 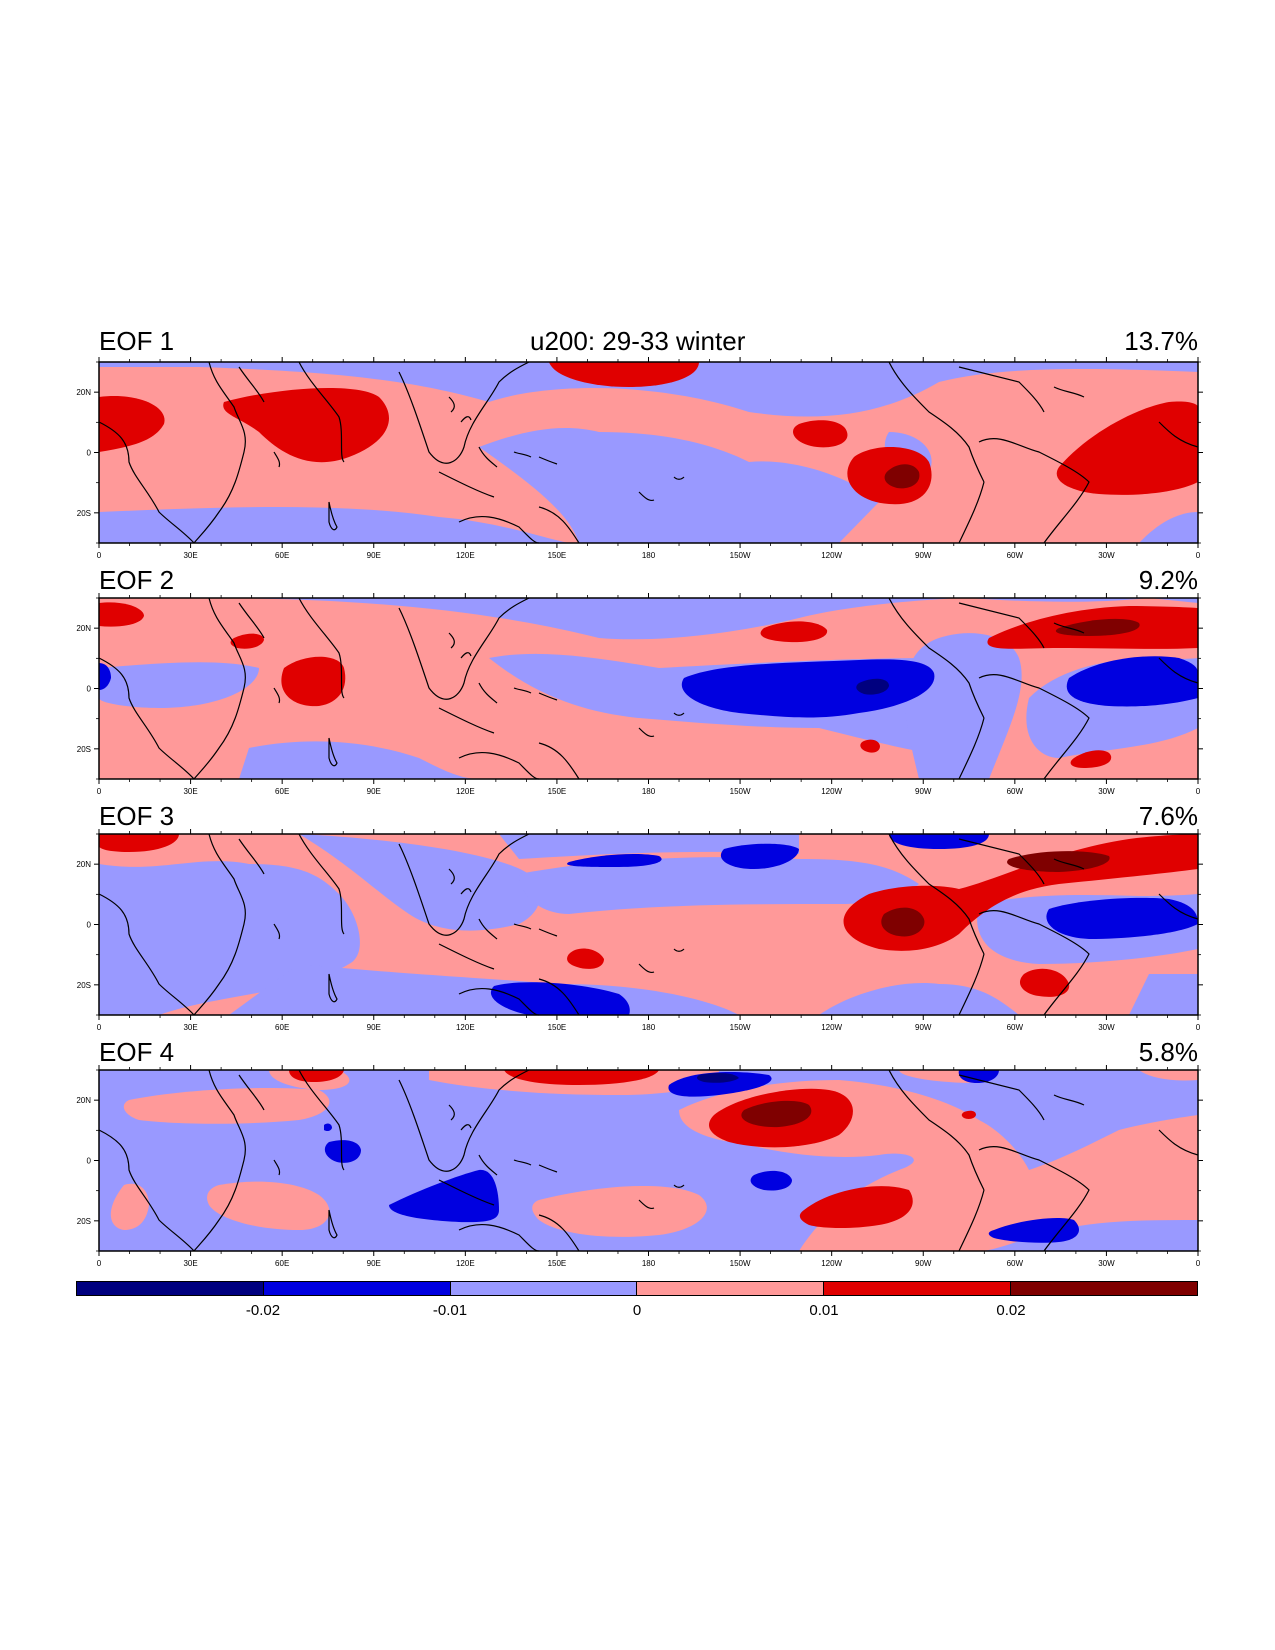 What do you see at coordinates (1168, 580) in the screenshot?
I see `panel-variance: 9.2%` at bounding box center [1168, 580].